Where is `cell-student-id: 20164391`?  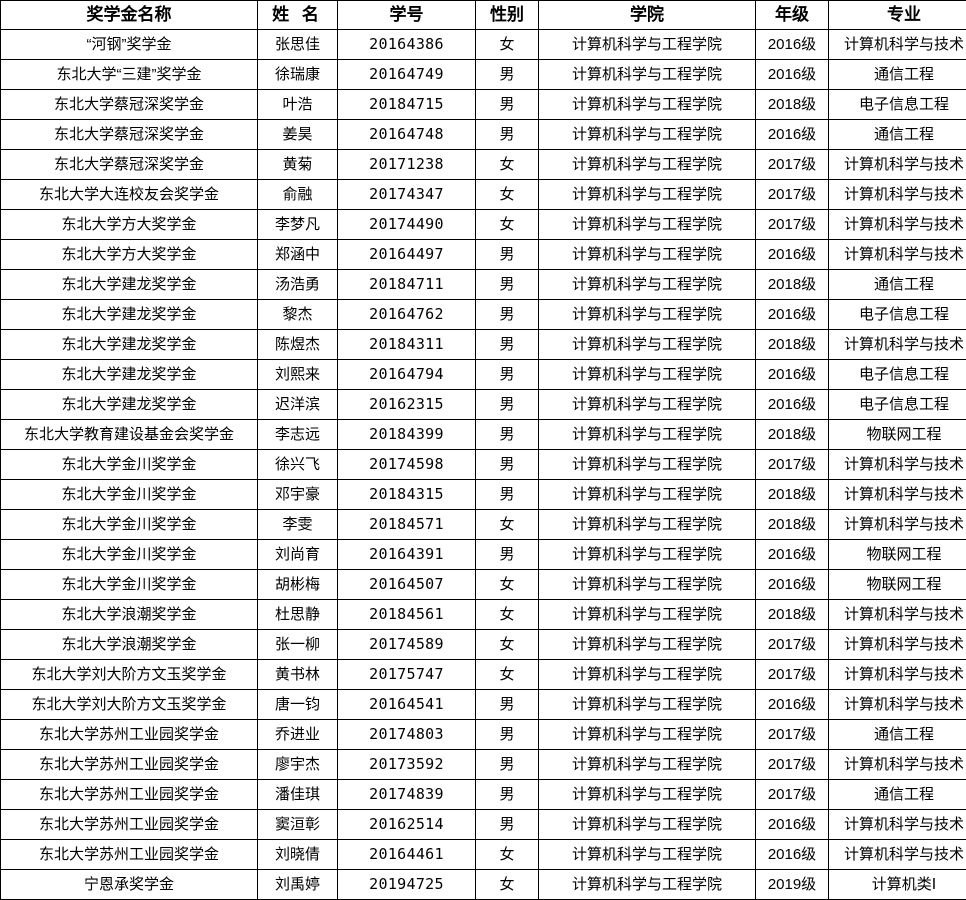 cell-student-id: 20164391 is located at coordinates (407, 555).